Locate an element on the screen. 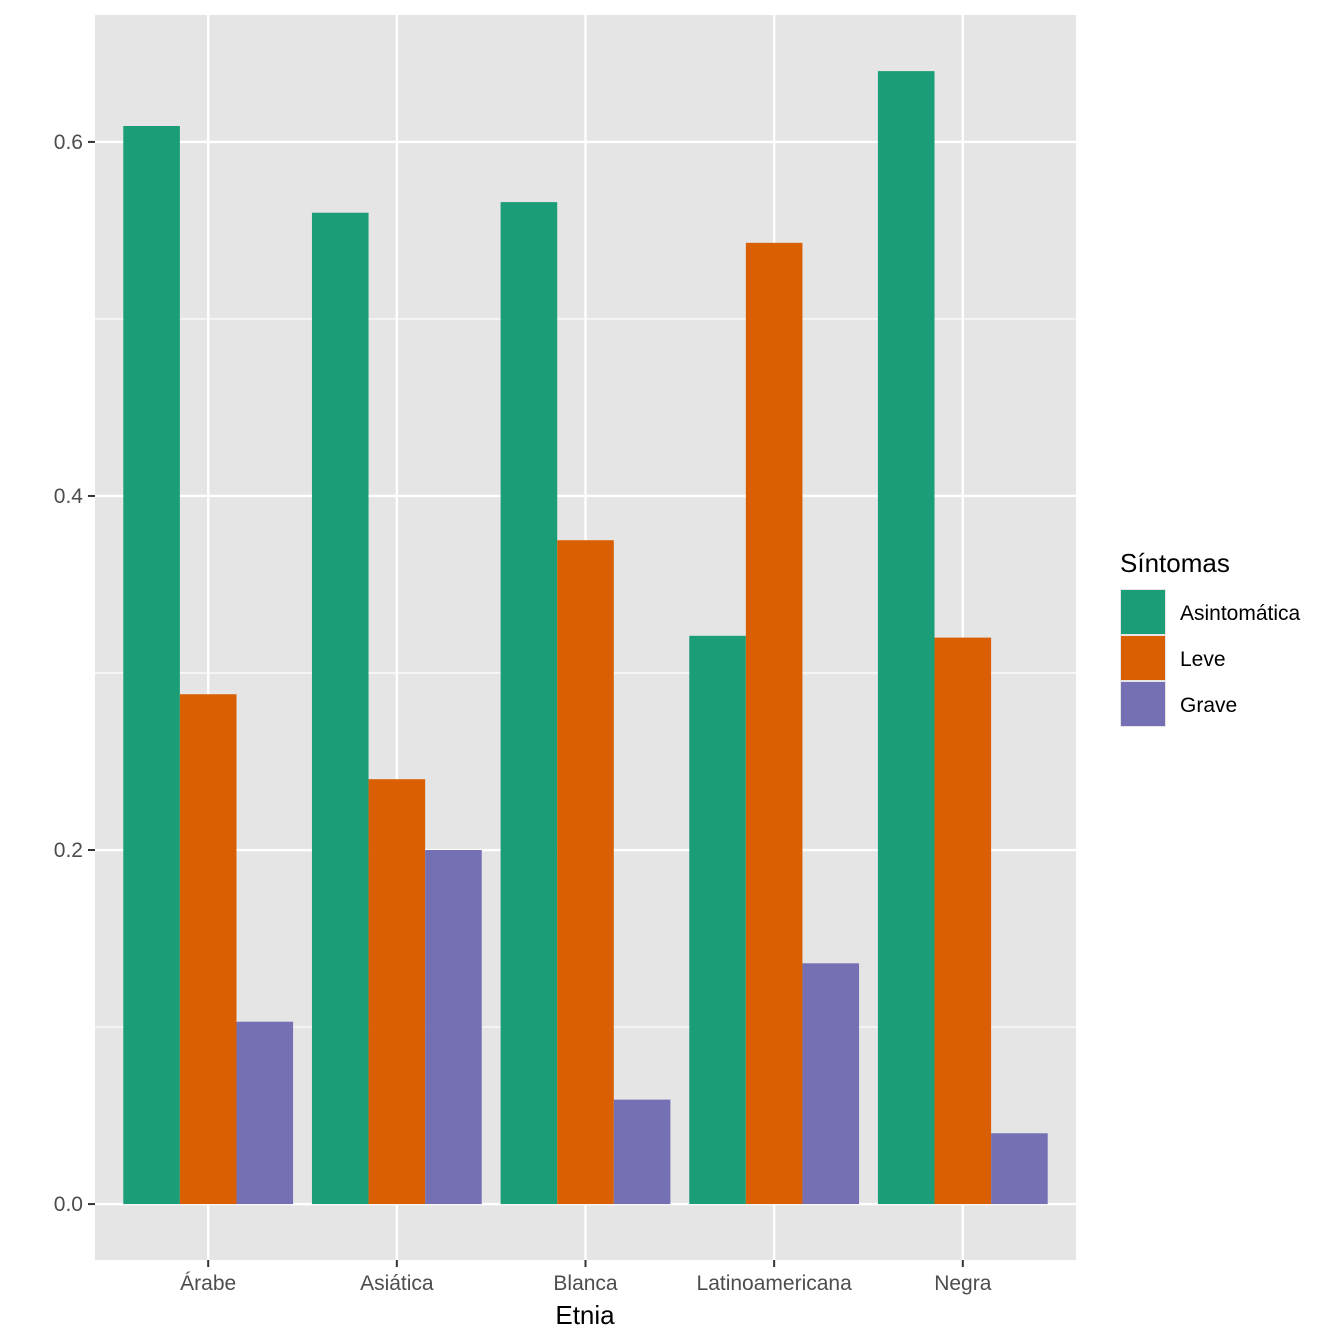 This screenshot has width=1344, height=1344. y-tick-label: 0.2 is located at coordinates (68, 850).